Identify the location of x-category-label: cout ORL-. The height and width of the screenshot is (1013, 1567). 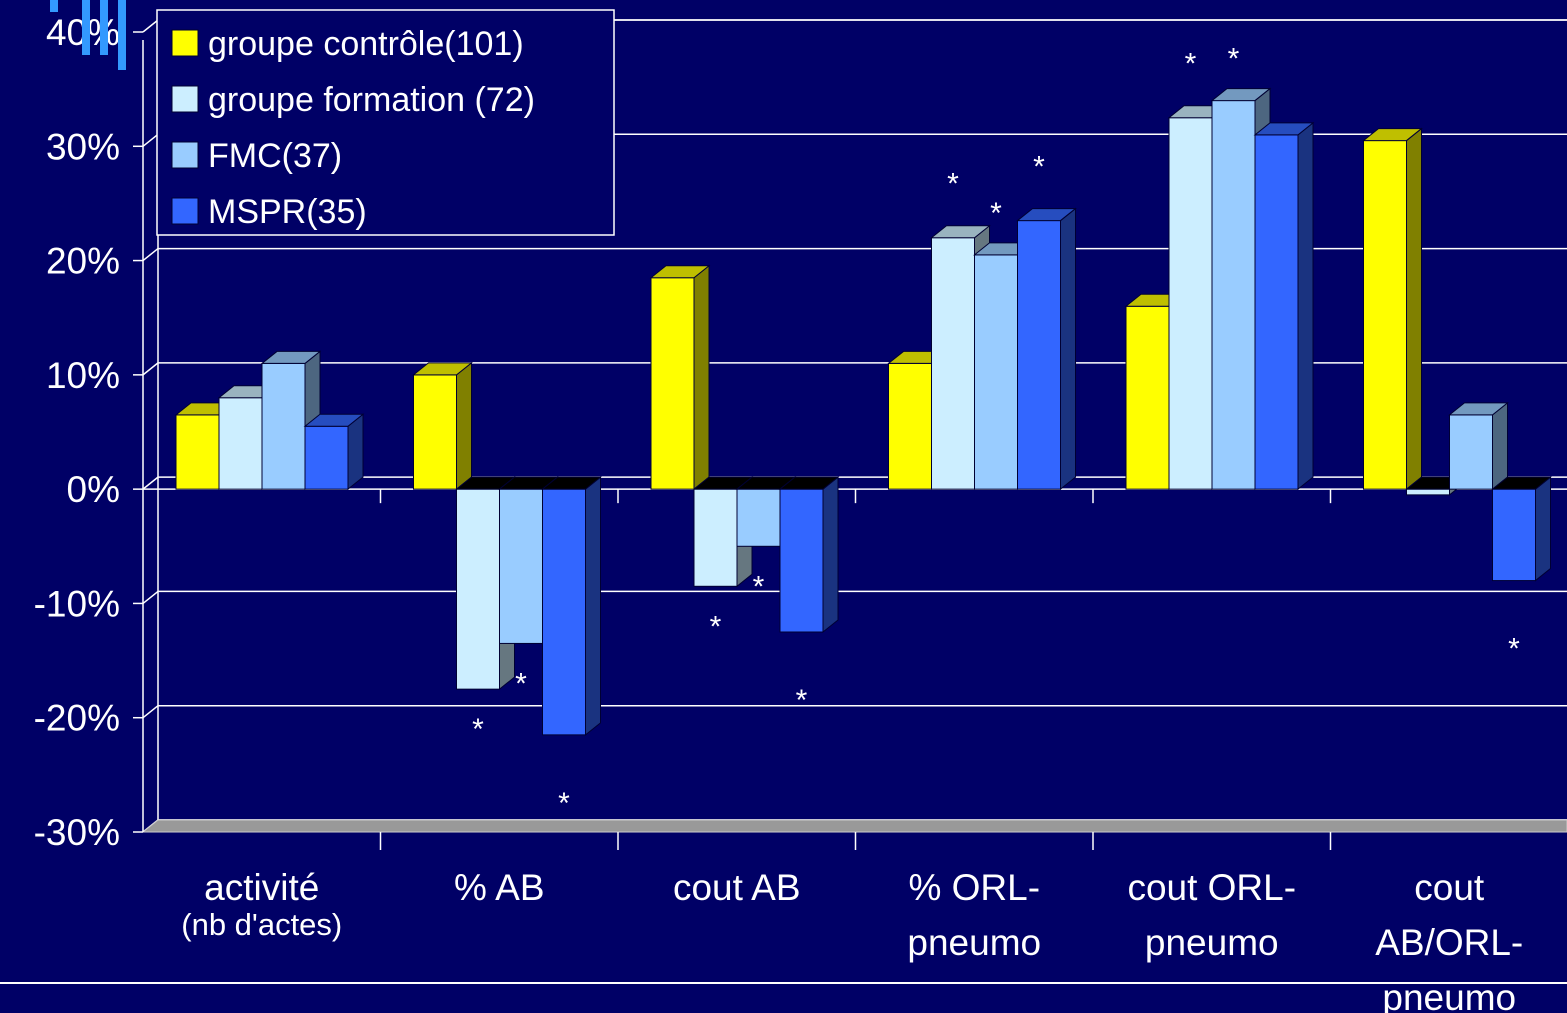
(1211, 887).